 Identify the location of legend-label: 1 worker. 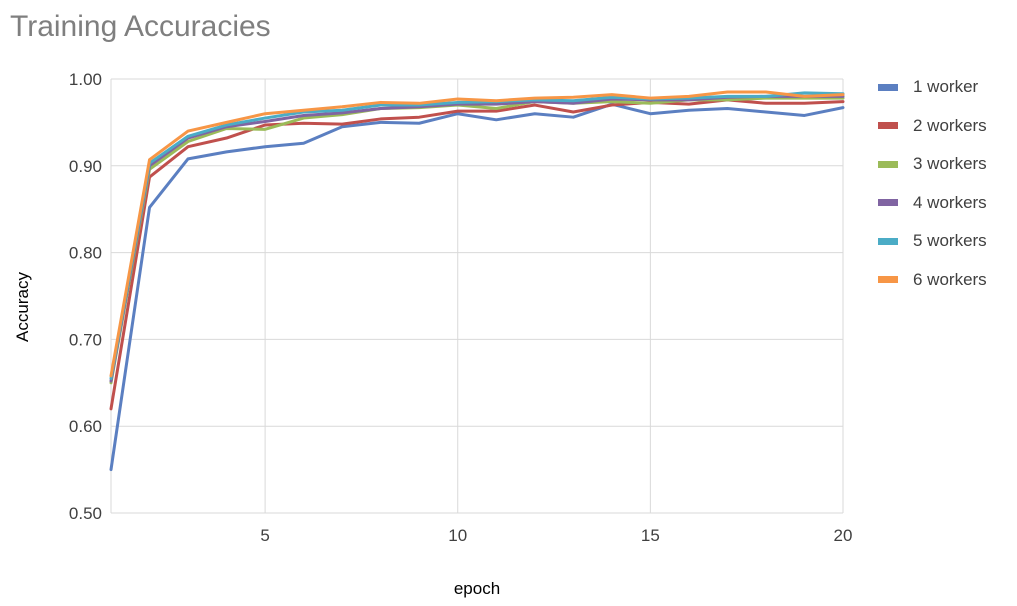
(946, 87).